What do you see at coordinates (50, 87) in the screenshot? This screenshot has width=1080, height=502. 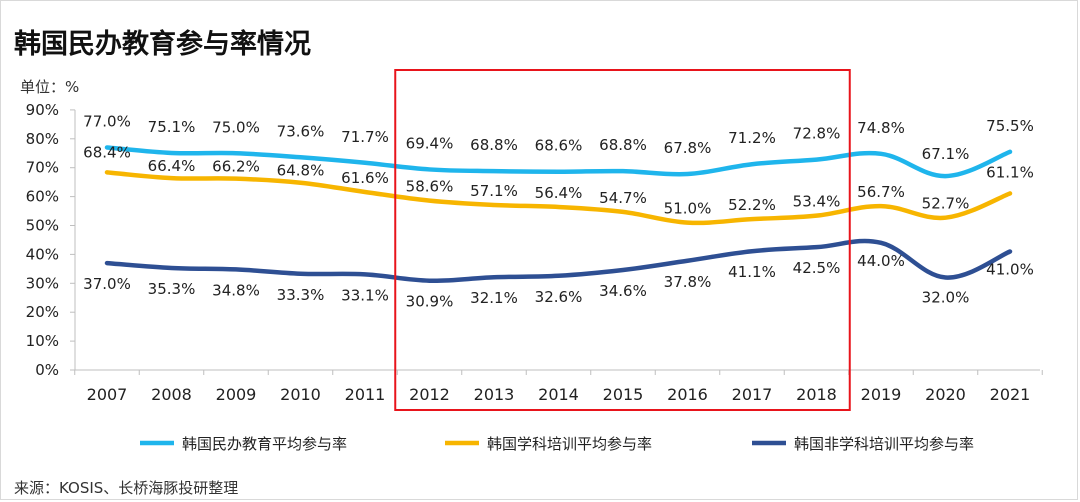 I see `unit-label: 单位：%` at bounding box center [50, 87].